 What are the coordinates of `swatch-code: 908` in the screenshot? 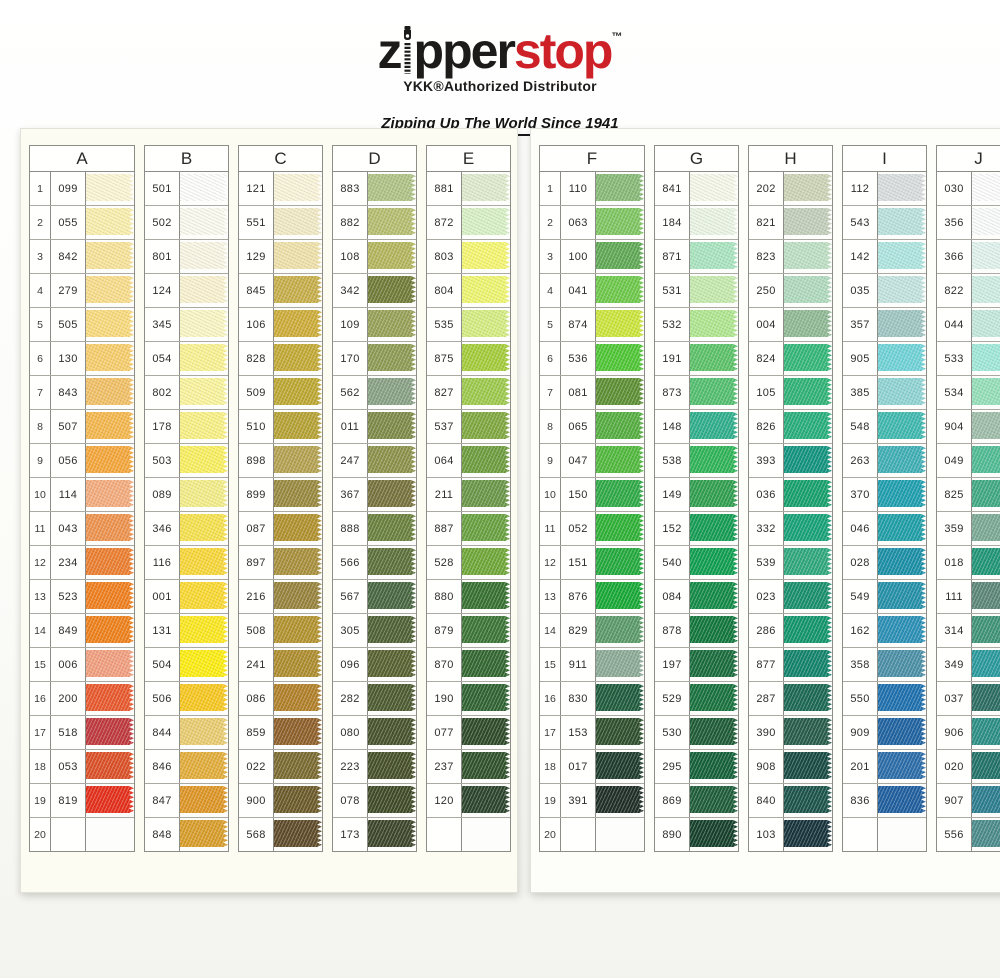 It's located at (766, 766).